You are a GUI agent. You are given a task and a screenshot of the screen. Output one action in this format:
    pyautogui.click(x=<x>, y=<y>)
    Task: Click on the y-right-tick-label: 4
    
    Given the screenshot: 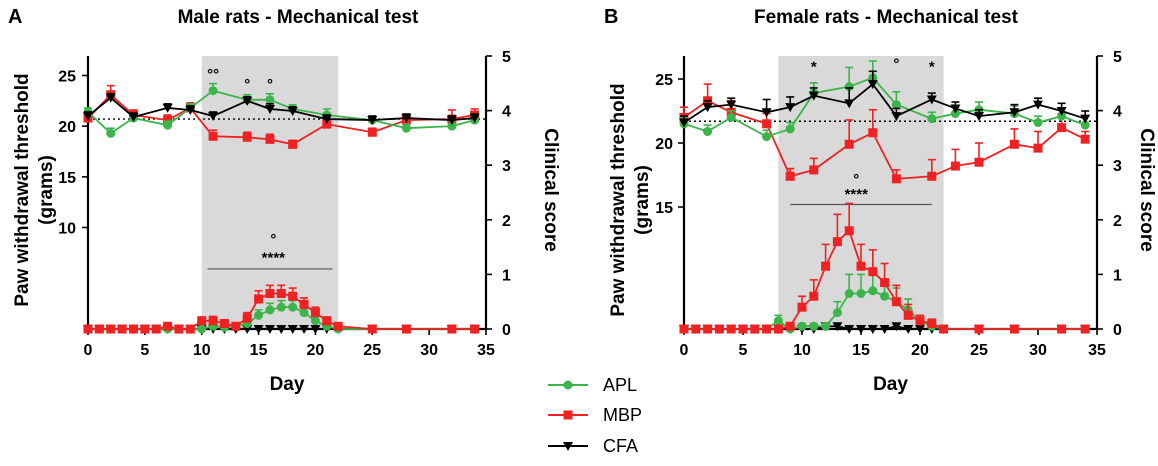 What is the action you would take?
    pyautogui.click(x=506, y=112)
    